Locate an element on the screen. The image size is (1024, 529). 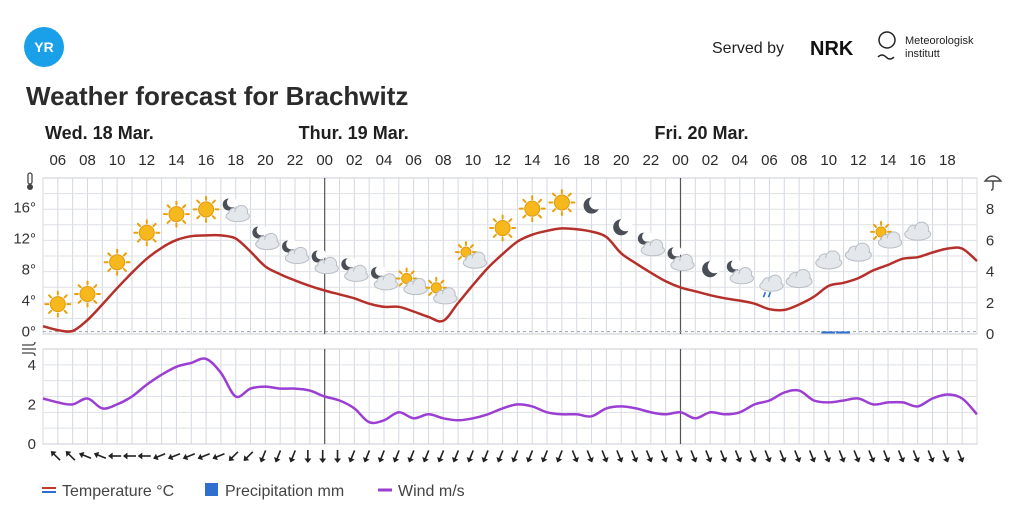
hour-tick-label: 20 is located at coordinates (621, 160).